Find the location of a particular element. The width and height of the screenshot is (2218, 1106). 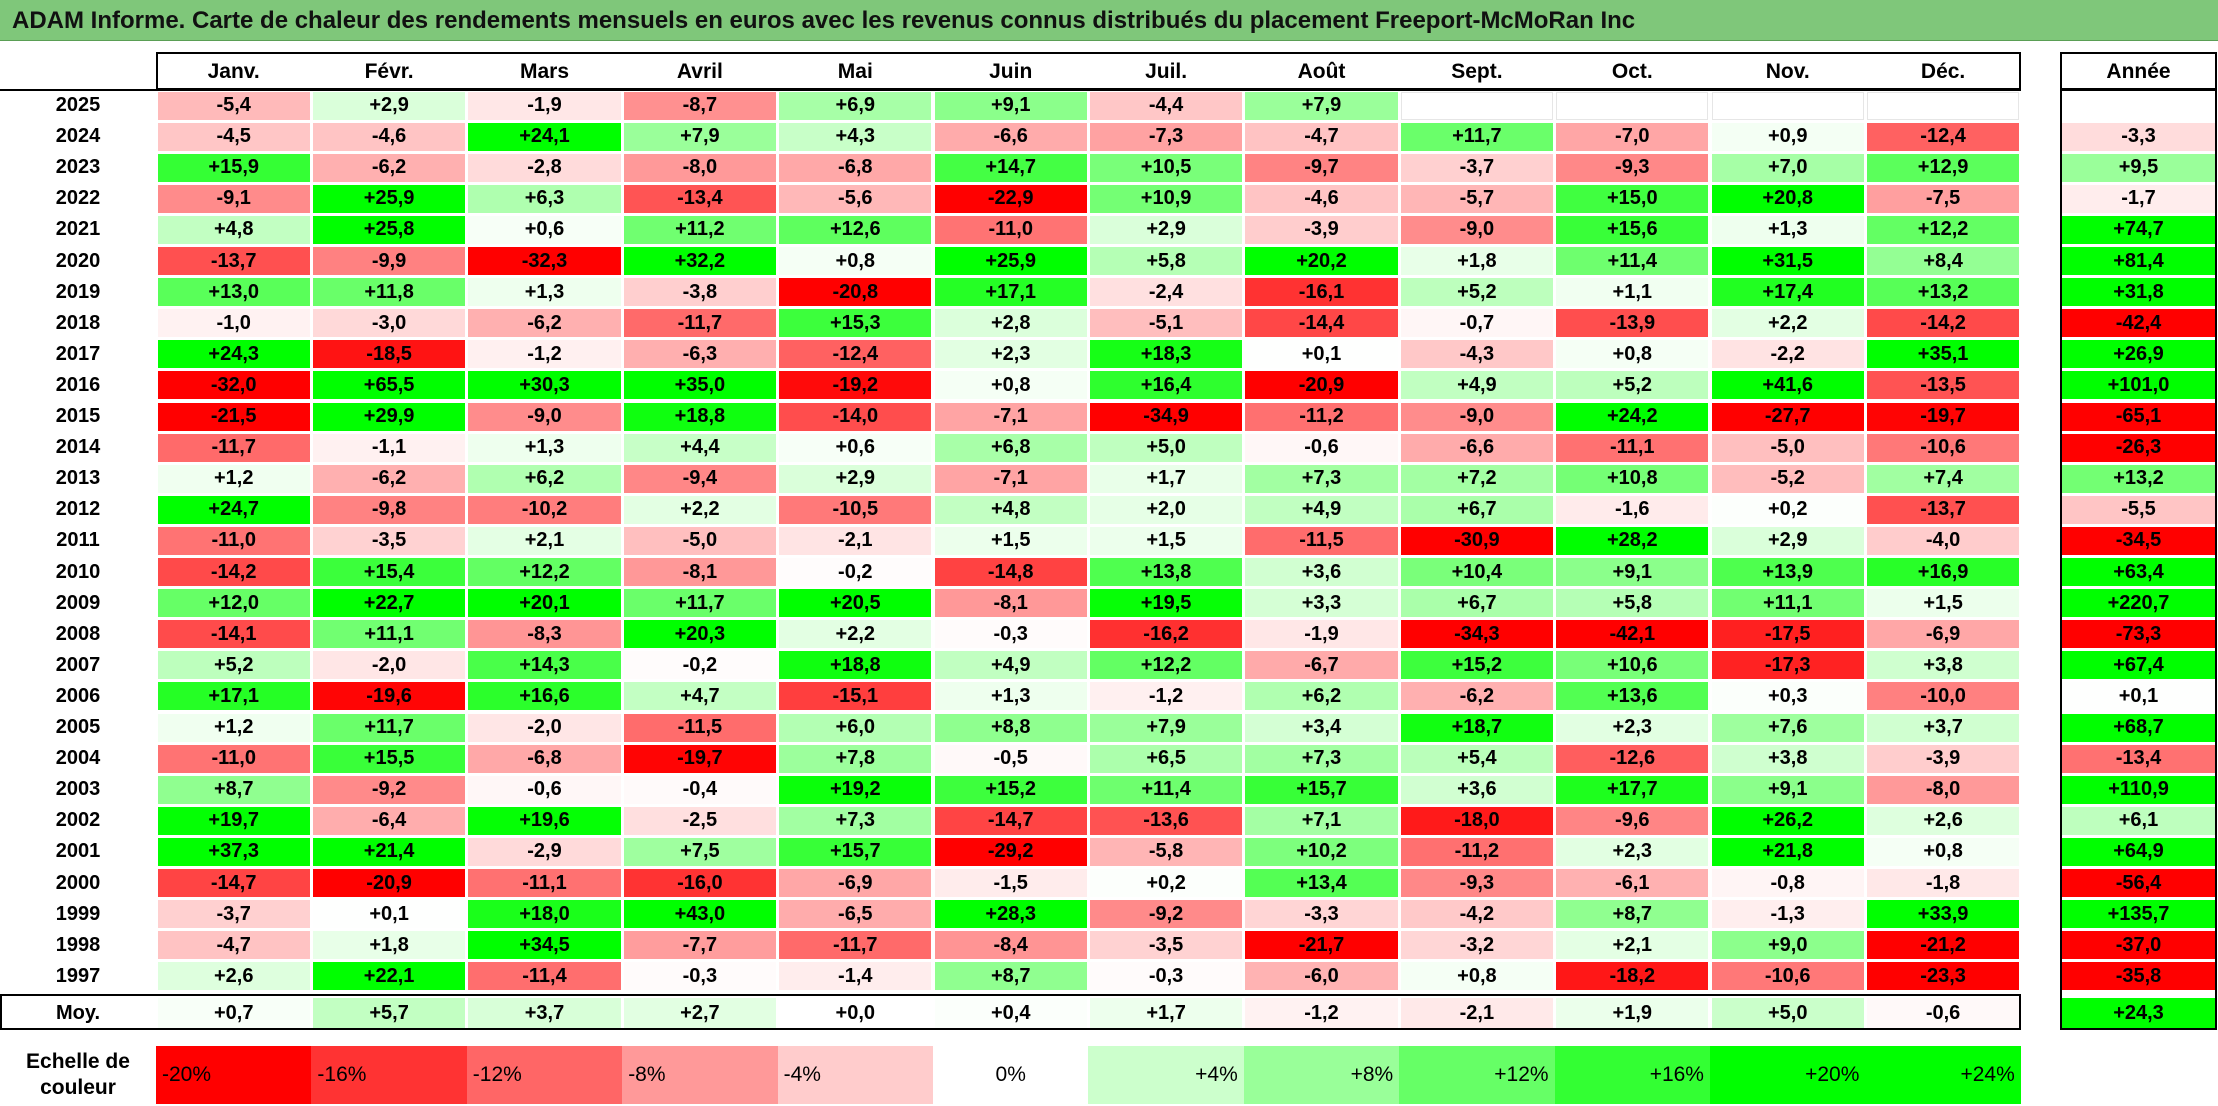

heatmap-cell: +2,3 is located at coordinates (1632, 727).